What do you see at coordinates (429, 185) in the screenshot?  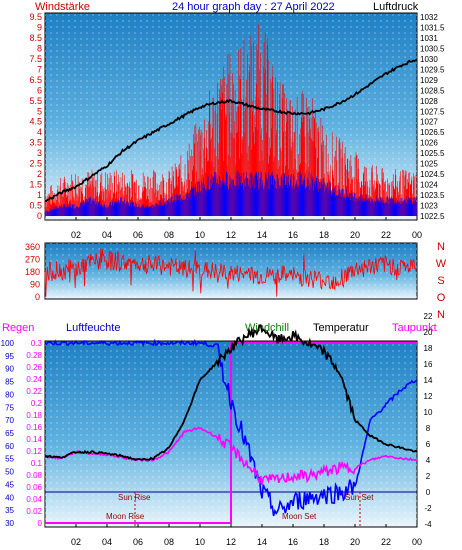 I see `pressure-tick-label: 1024` at bounding box center [429, 185].